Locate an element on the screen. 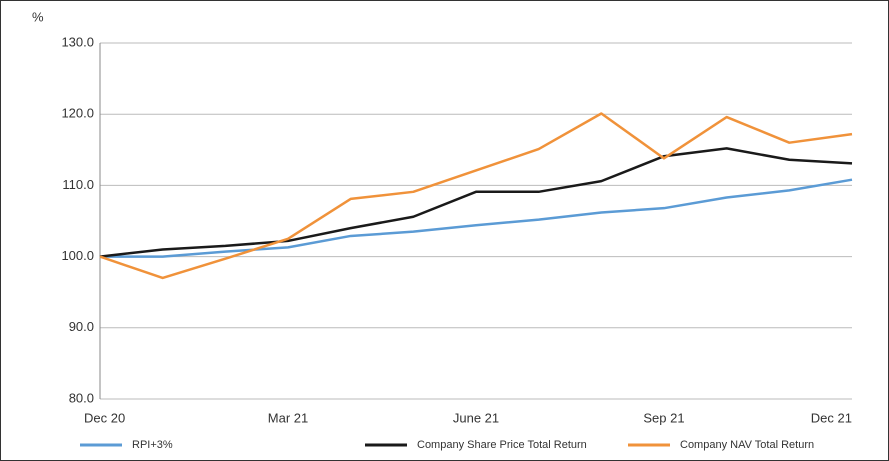  y-tick-label: 100.0 is located at coordinates (77, 255).